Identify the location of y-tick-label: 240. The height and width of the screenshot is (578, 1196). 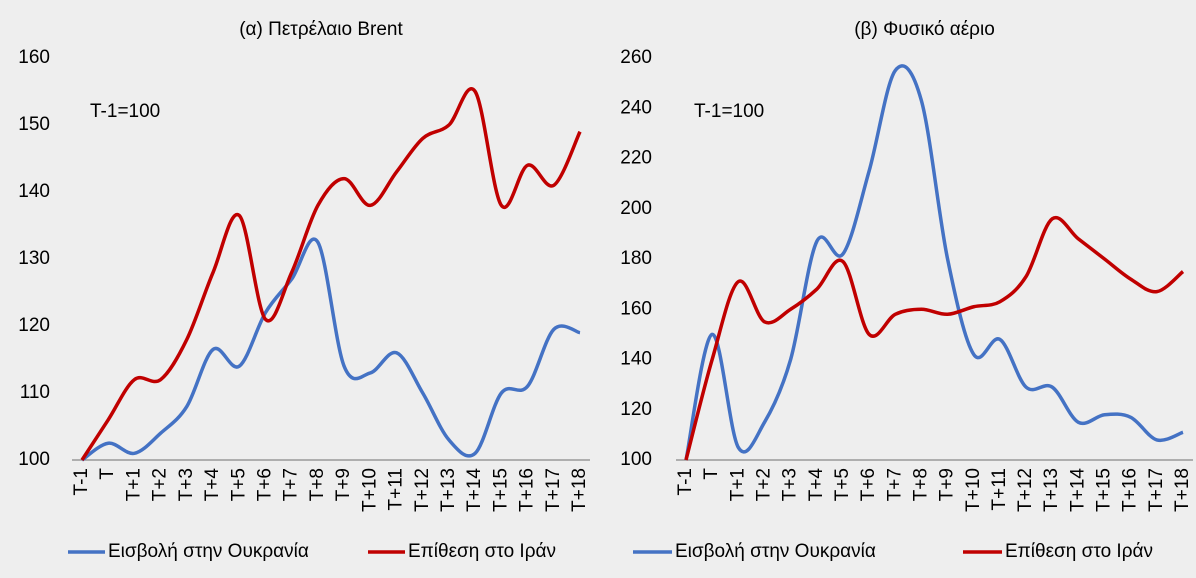
(636, 107).